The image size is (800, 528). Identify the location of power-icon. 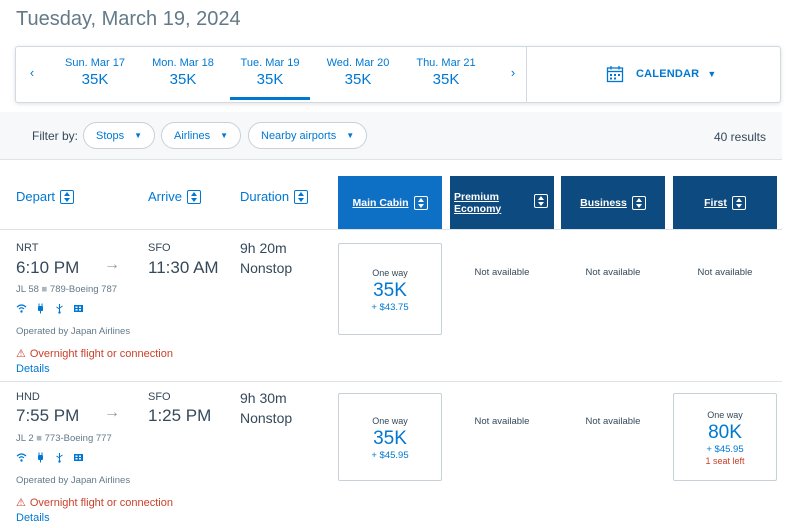
(40, 308).